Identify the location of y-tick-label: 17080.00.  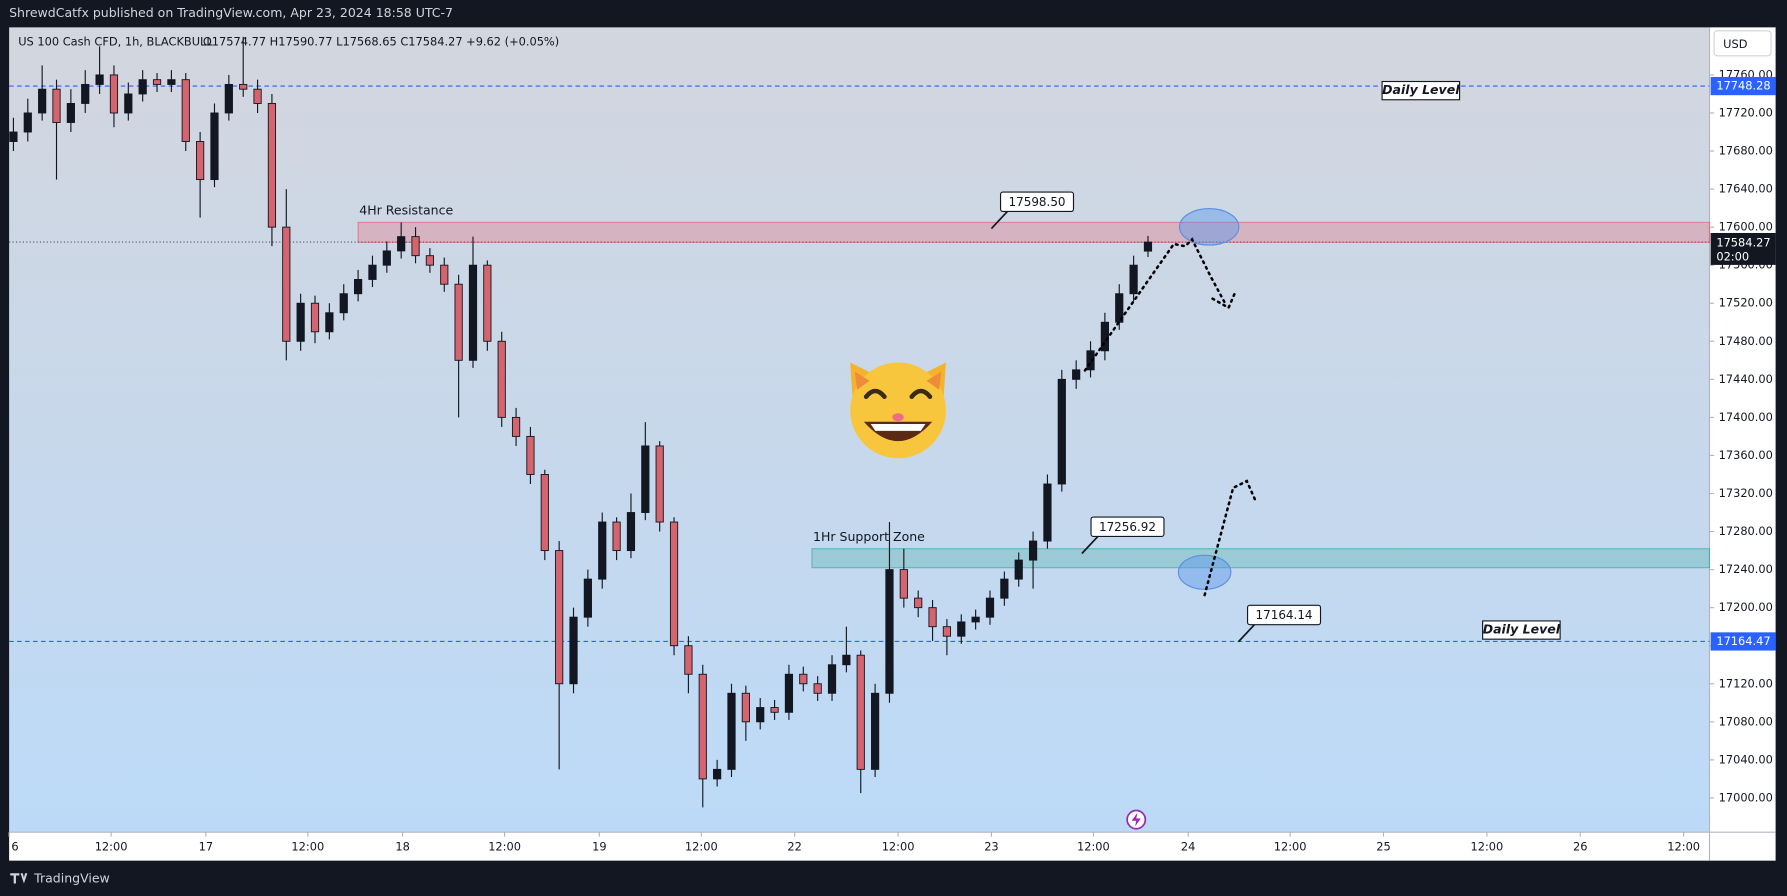
(1746, 721).